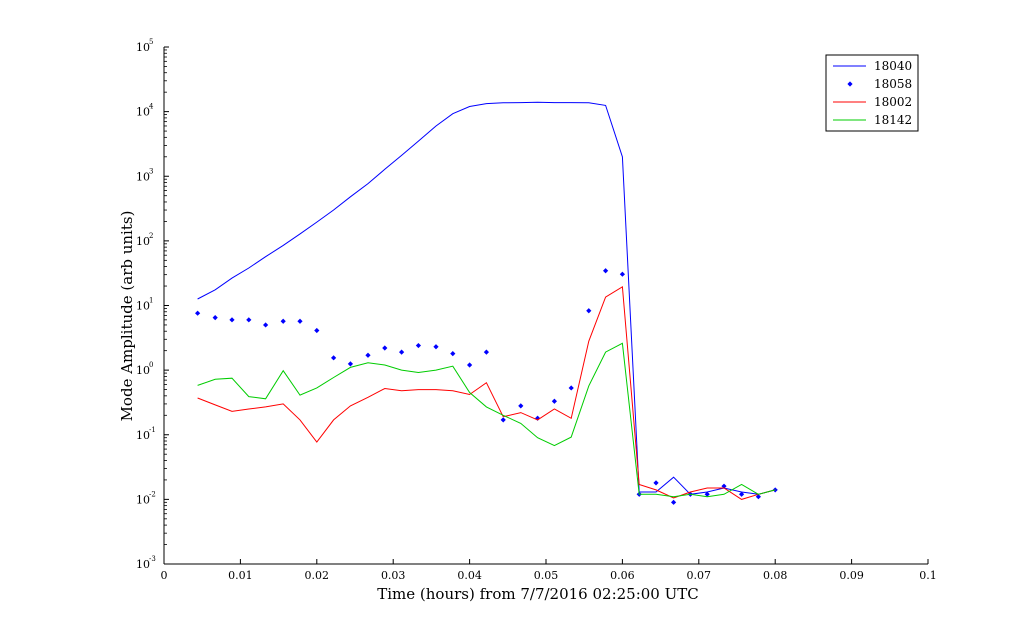 Image resolution: width=1024 pixels, height=639 pixels. I want to click on x-tick-label: 0.08, so click(775, 575).